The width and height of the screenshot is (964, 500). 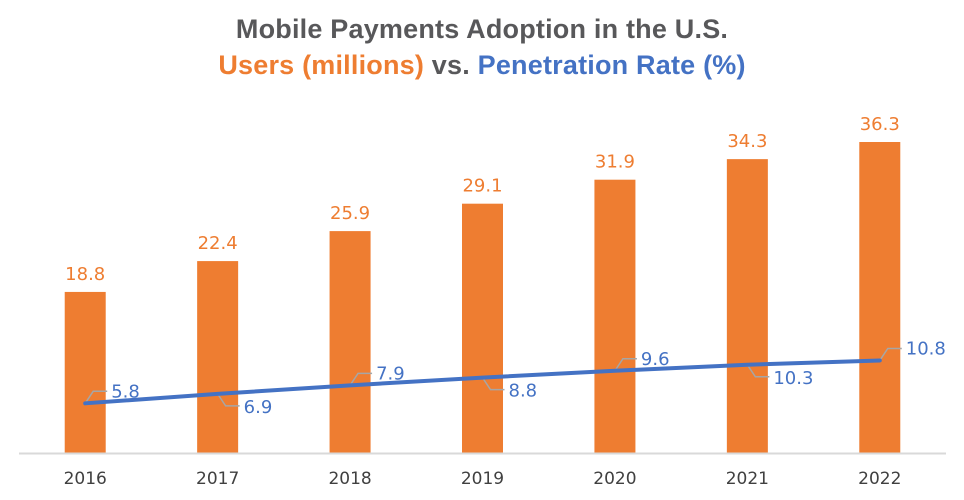 I want to click on leader-lines, so click(x=493, y=377).